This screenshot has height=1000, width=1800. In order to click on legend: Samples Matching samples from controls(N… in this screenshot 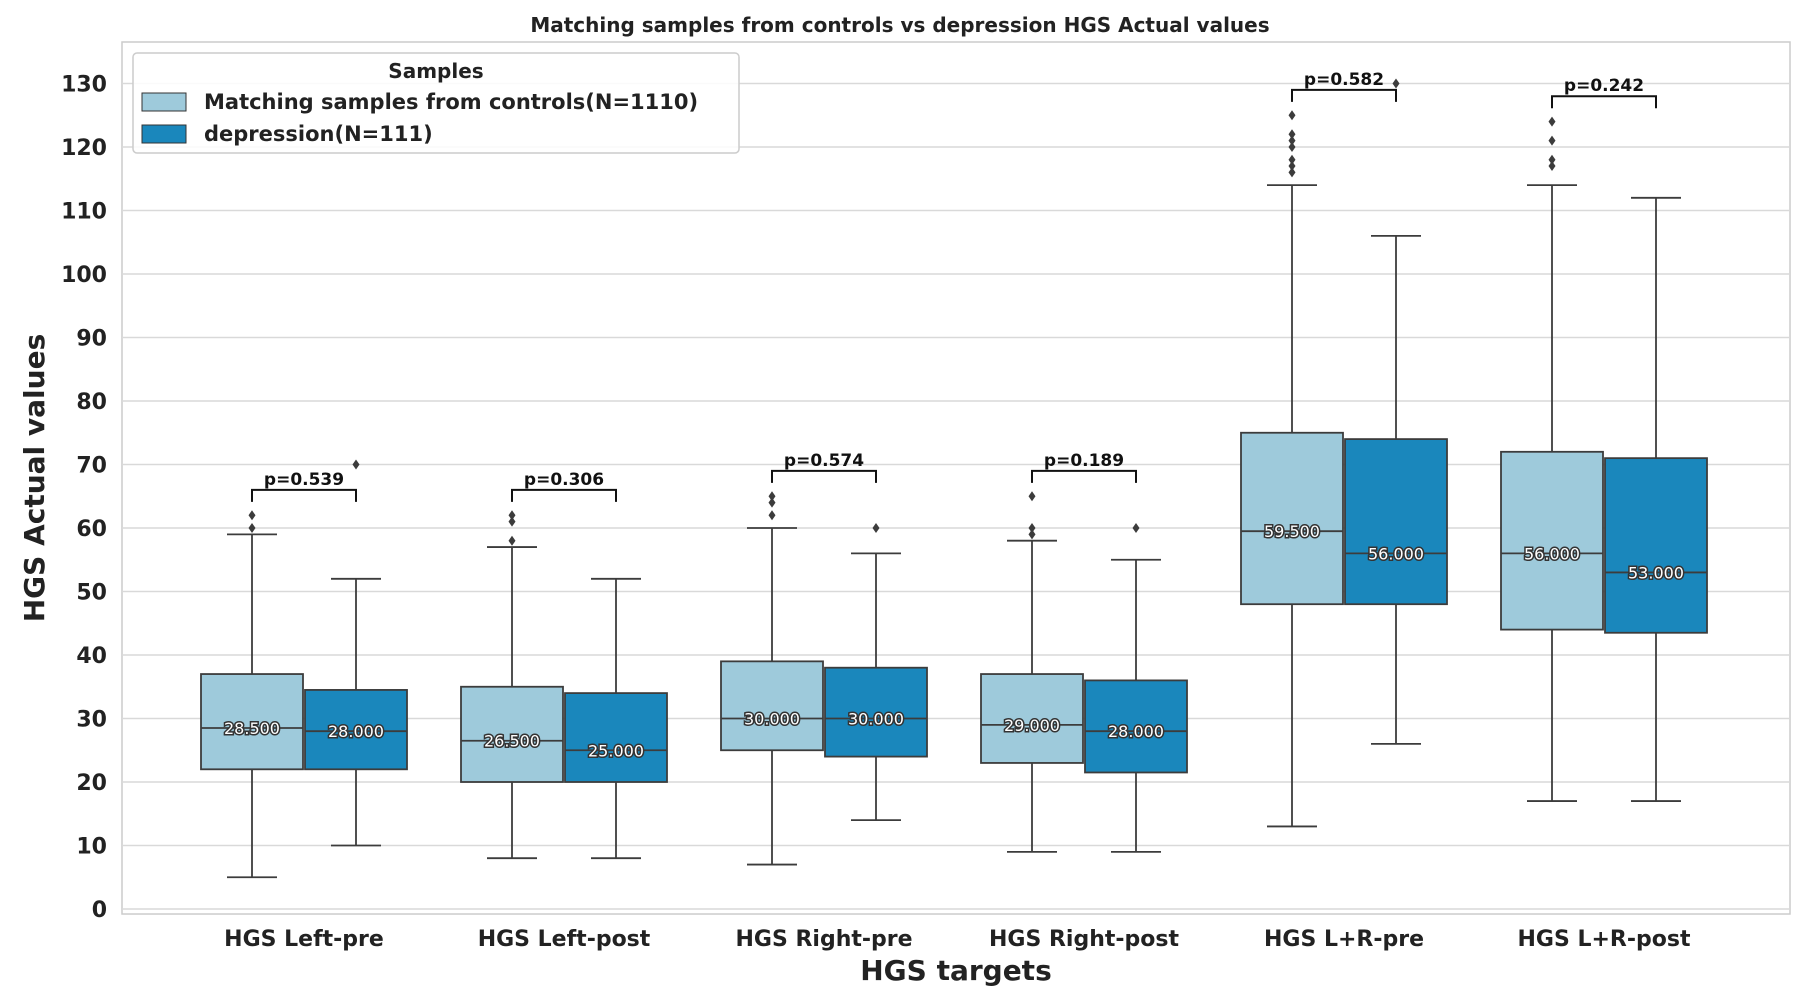, I will do `click(436, 103)`.